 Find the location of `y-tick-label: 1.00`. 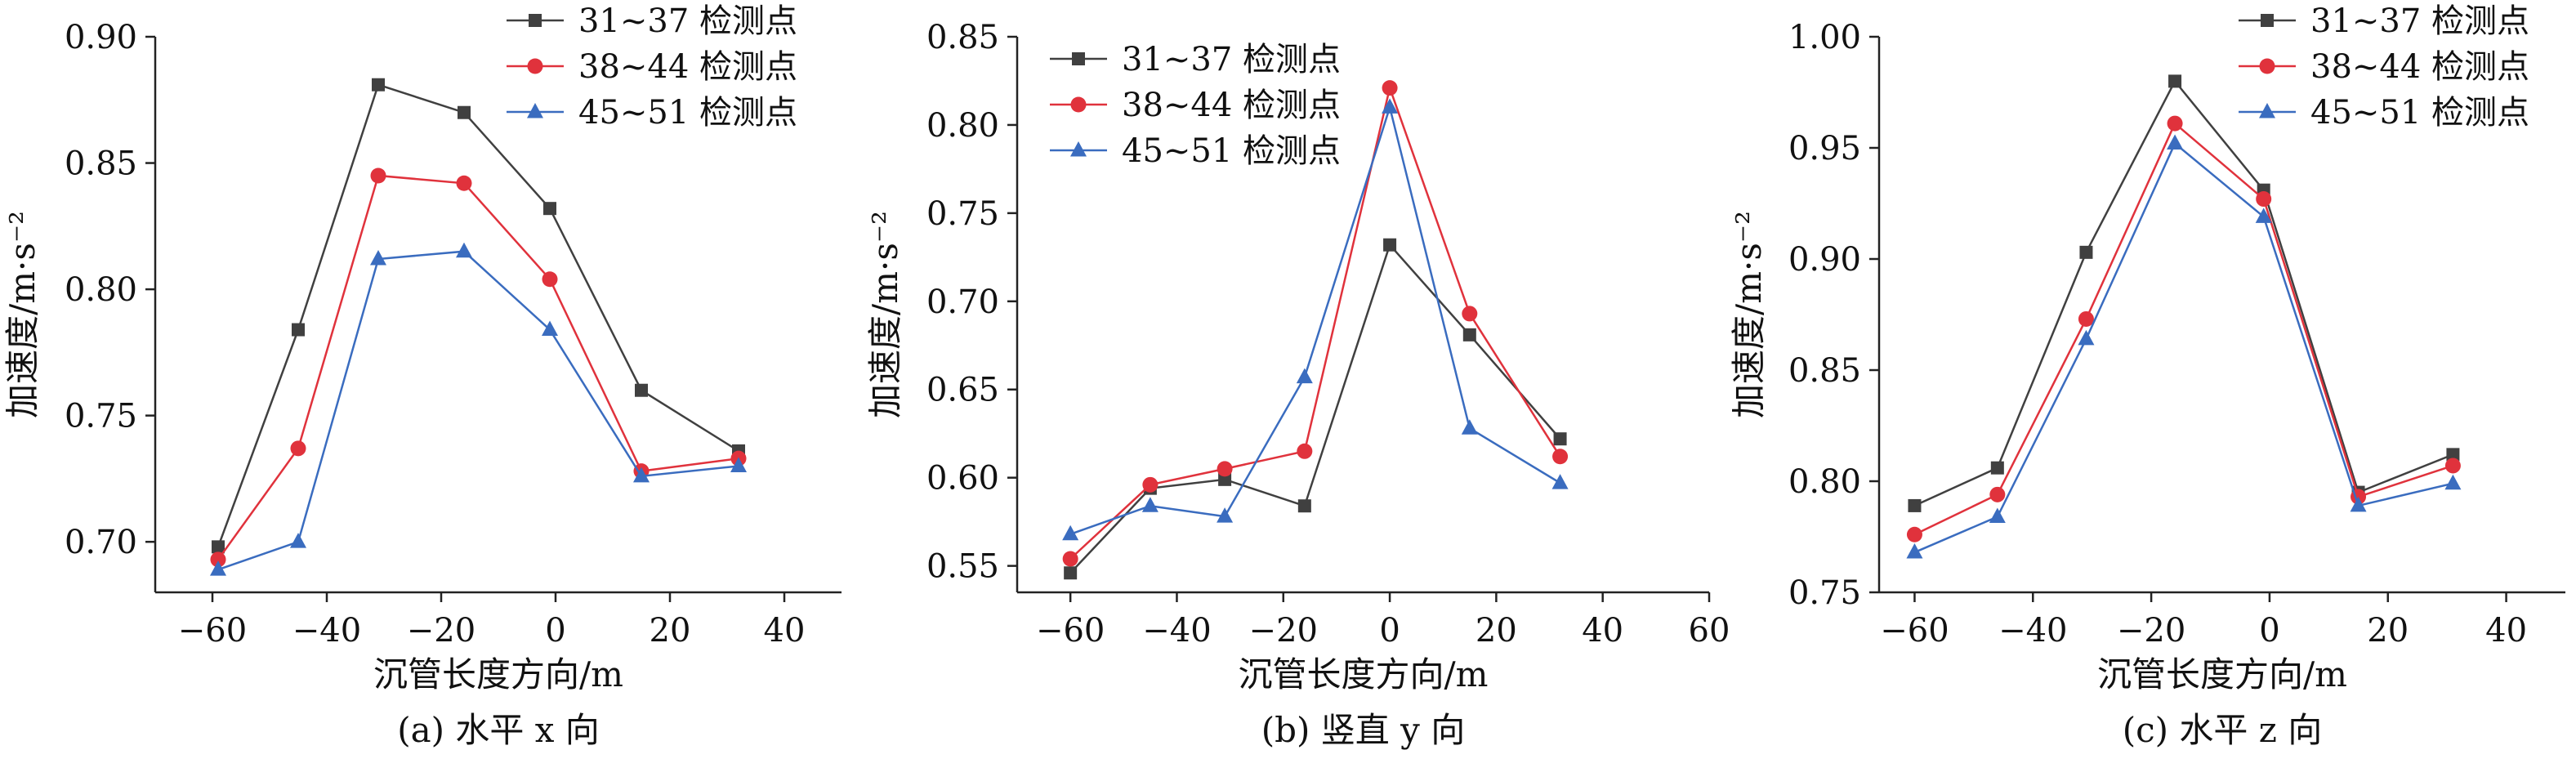

y-tick-label: 1.00 is located at coordinates (1825, 37).